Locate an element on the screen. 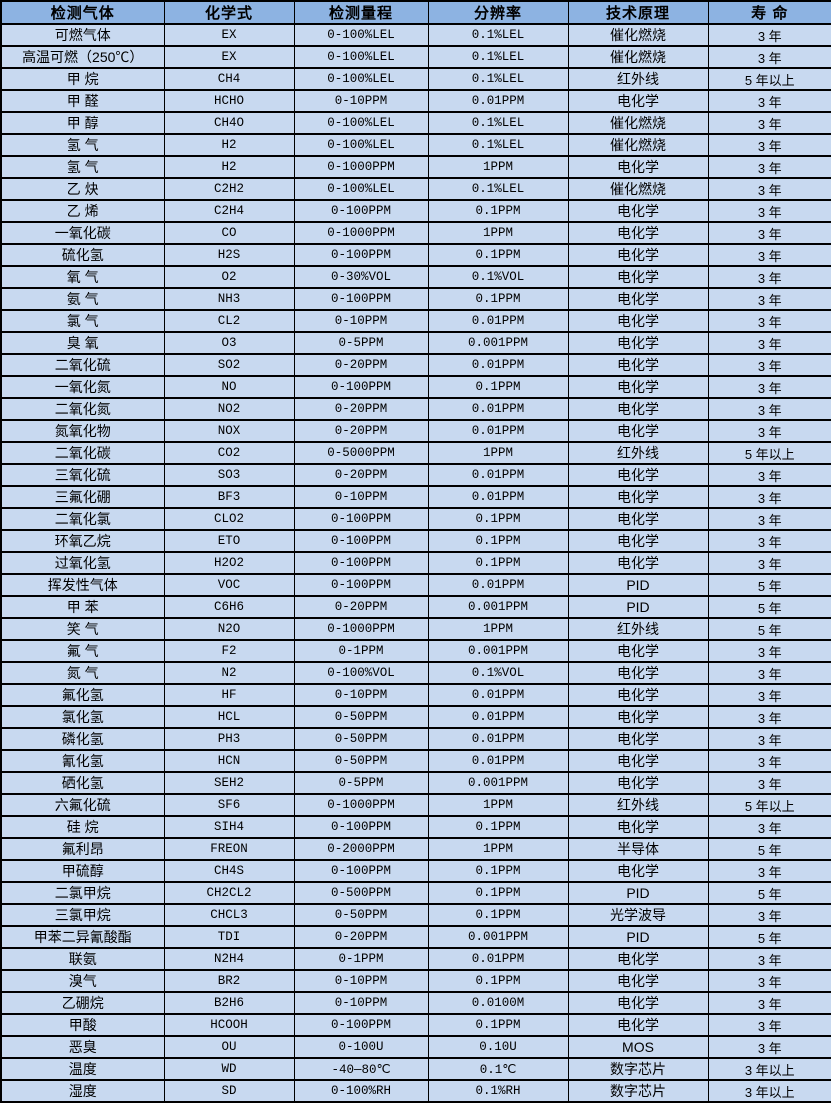 This screenshot has width=831, height=1103. table-row: 氯 气 CL2 0-10PPM 0.01PPM 电化学 3 年 is located at coordinates (415, 321).